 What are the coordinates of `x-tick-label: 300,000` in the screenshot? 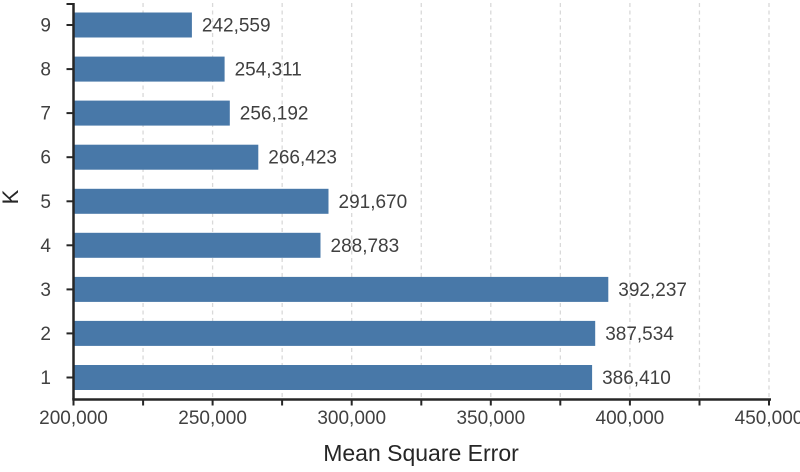 It's located at (351, 418).